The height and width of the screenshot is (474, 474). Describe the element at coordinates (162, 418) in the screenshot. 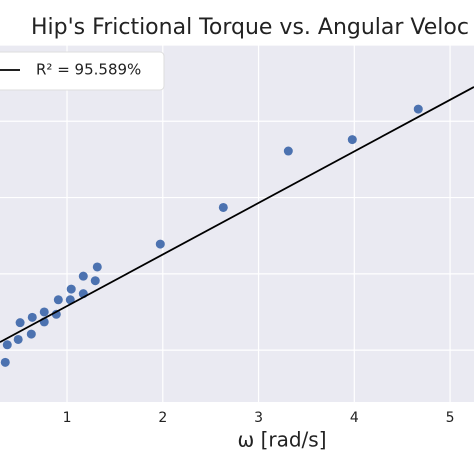

I see `x-tick-label: 2` at that location.